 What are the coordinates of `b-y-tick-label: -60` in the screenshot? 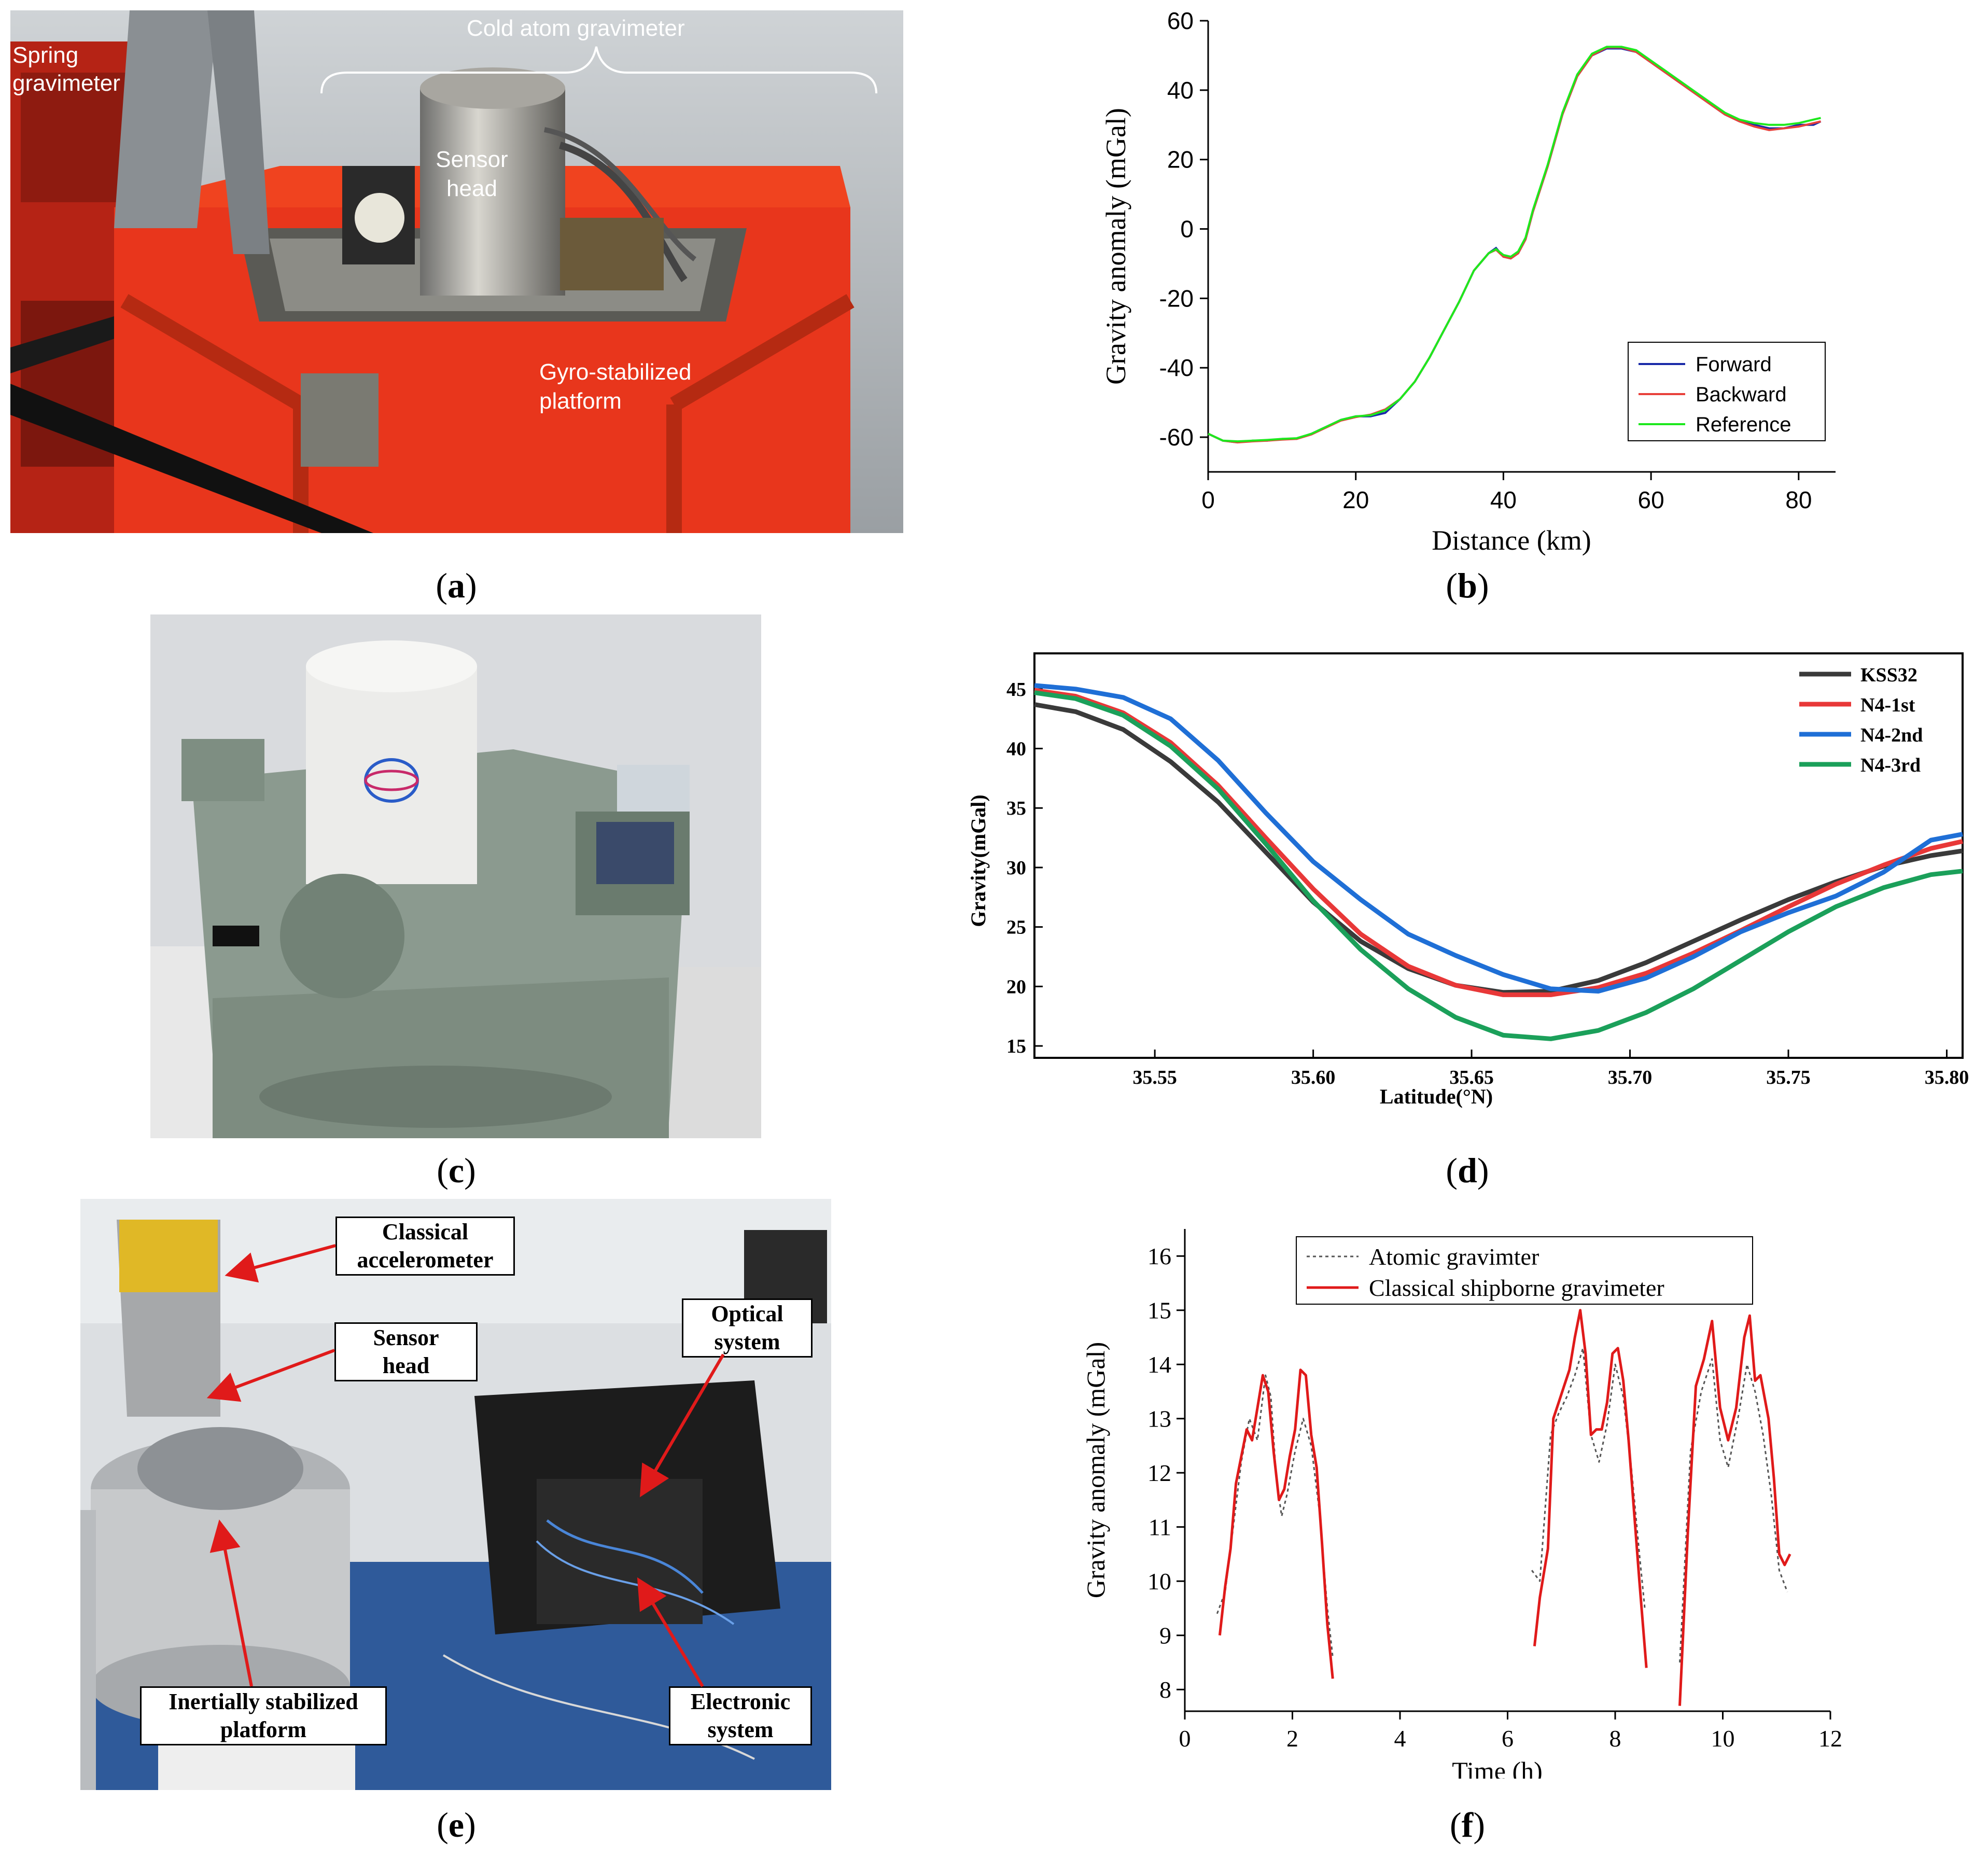 It's located at (1176, 437).